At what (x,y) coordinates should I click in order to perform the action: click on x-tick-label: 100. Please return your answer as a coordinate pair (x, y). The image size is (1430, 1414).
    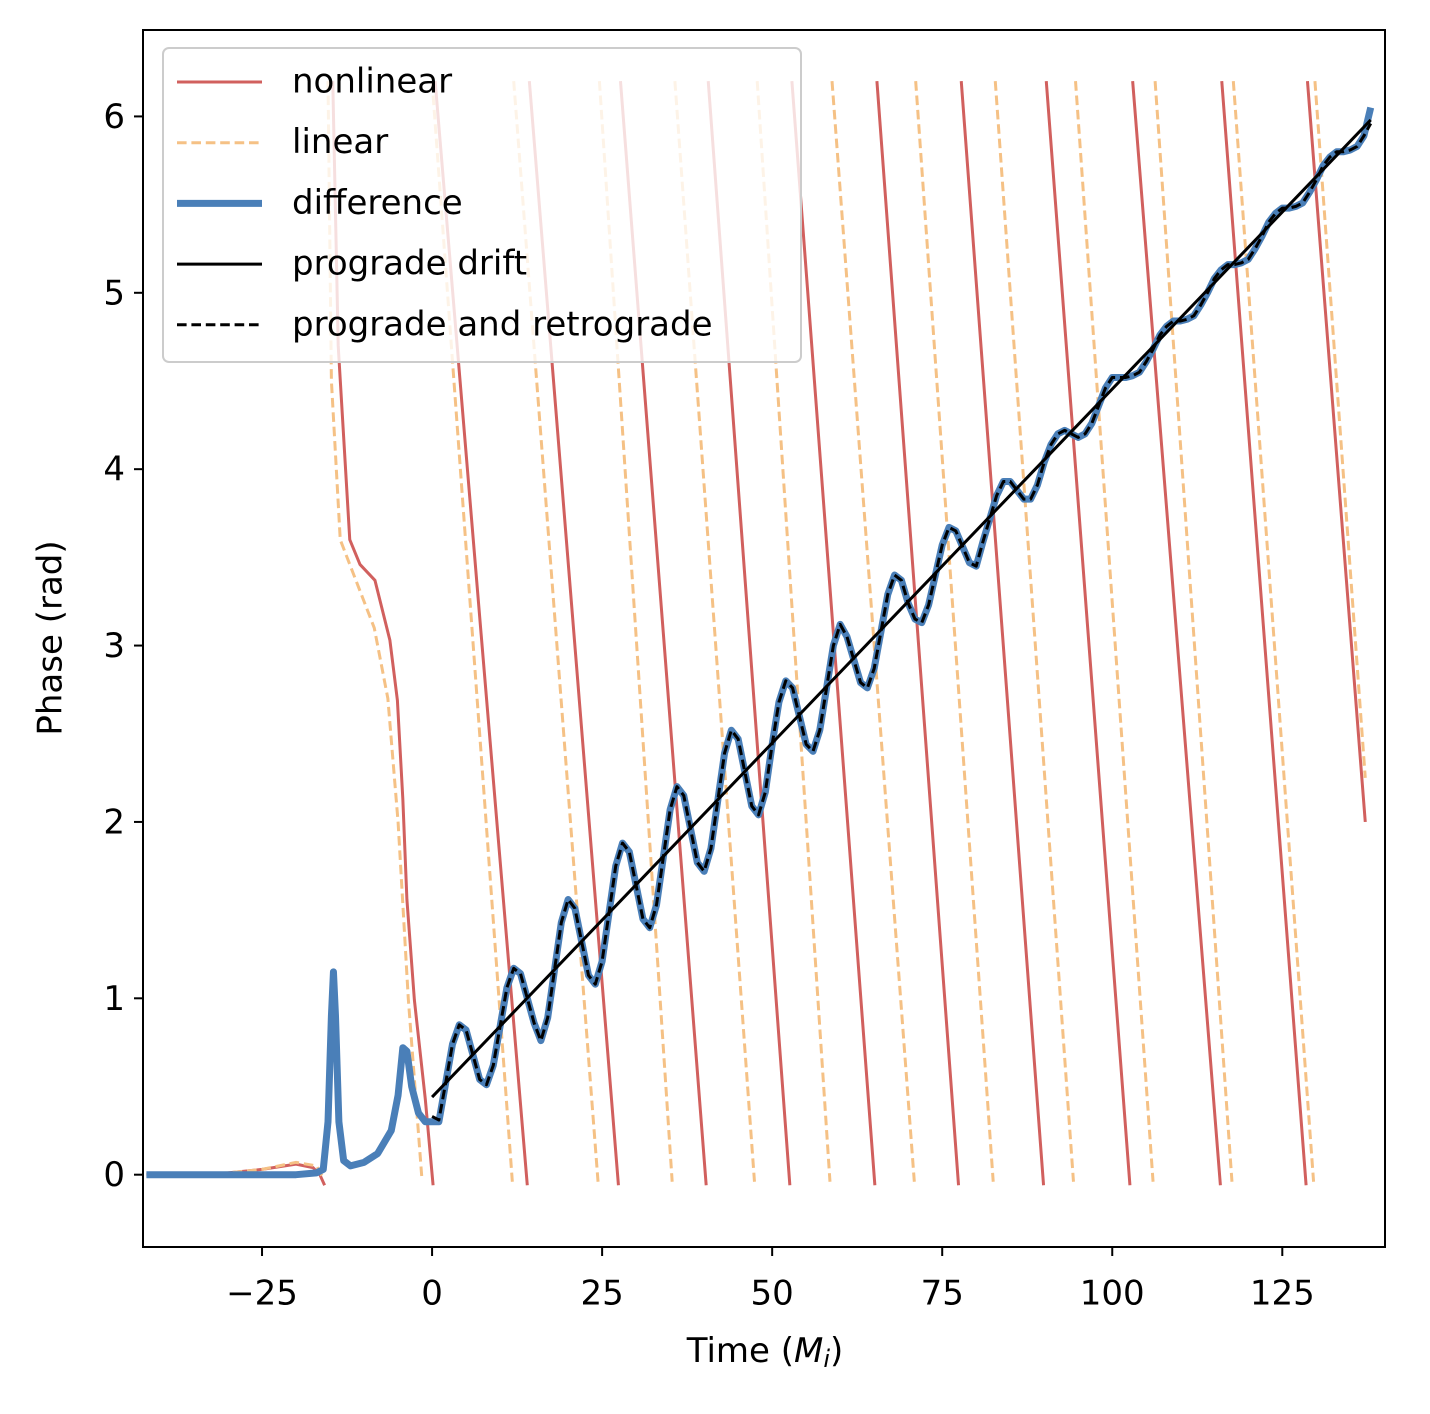
    Looking at the image, I should click on (1112, 1294).